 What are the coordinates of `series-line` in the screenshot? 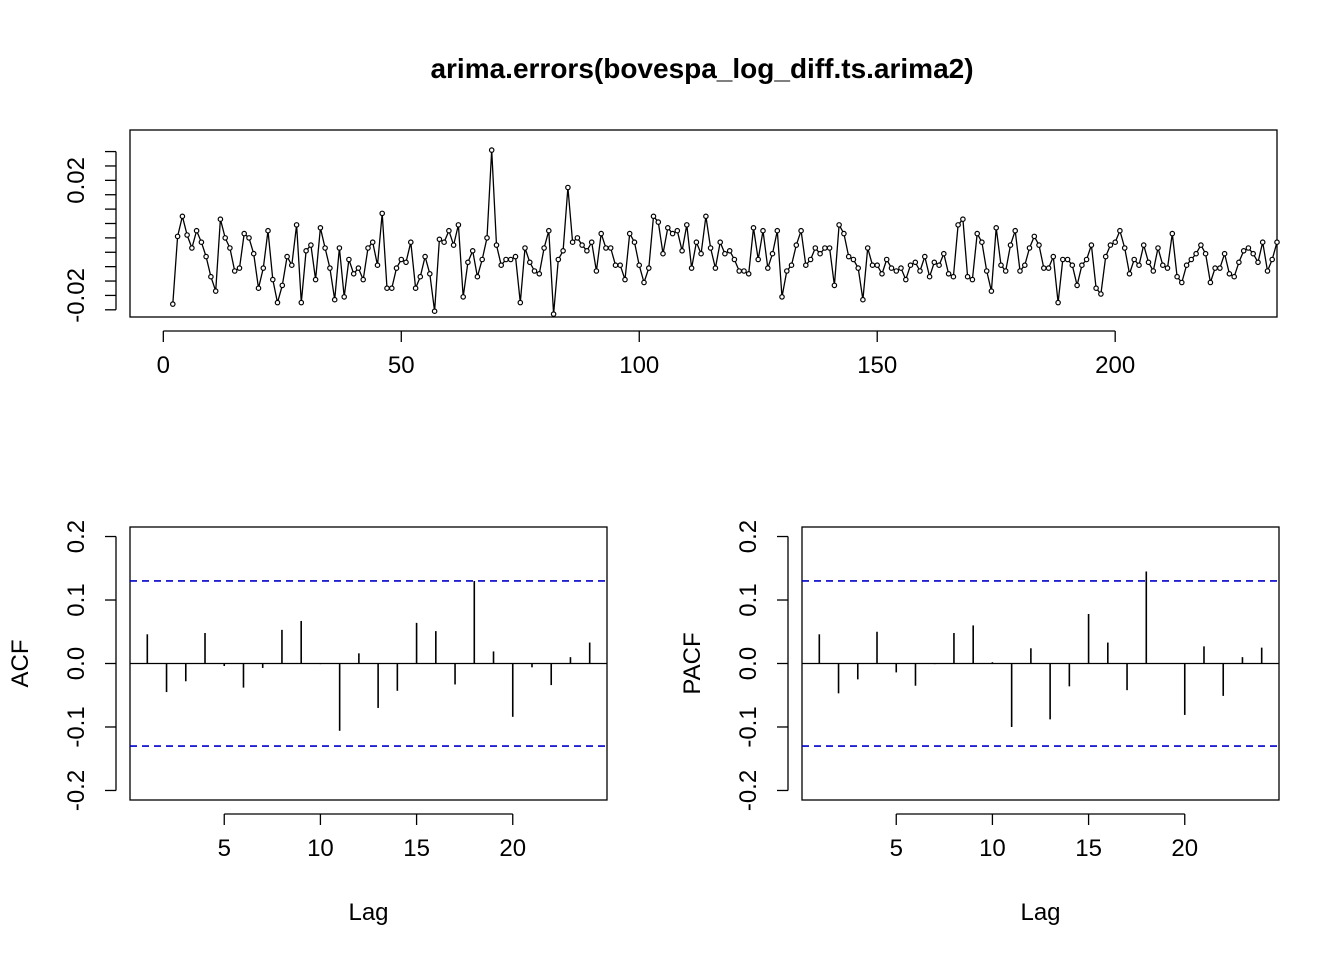 It's located at (725, 232).